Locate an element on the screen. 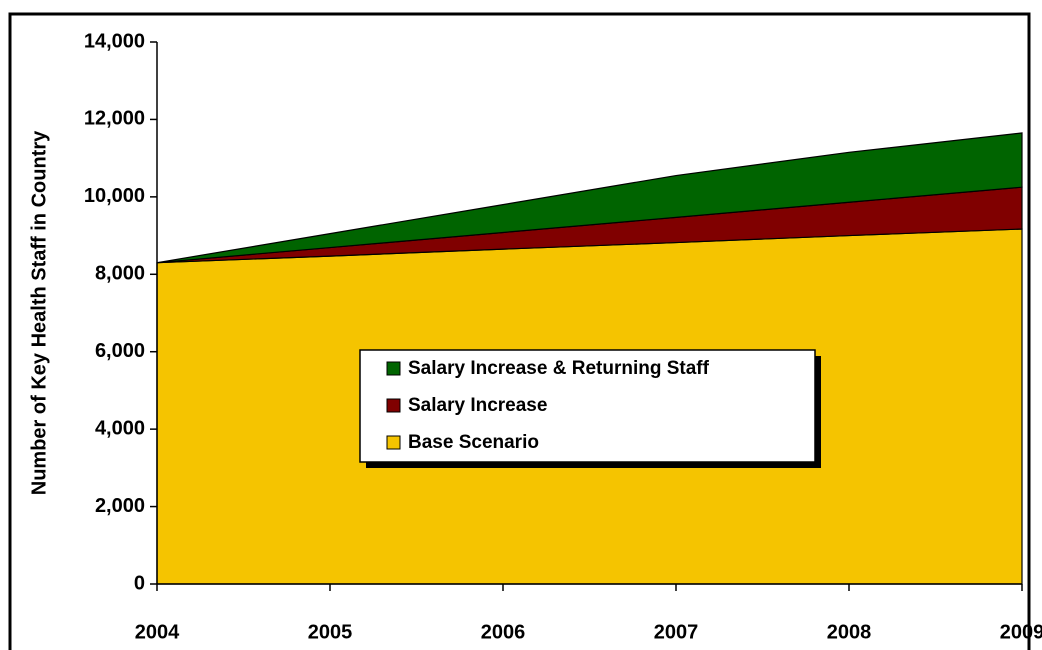  y-tick-label: 6,000 is located at coordinates (120, 351).